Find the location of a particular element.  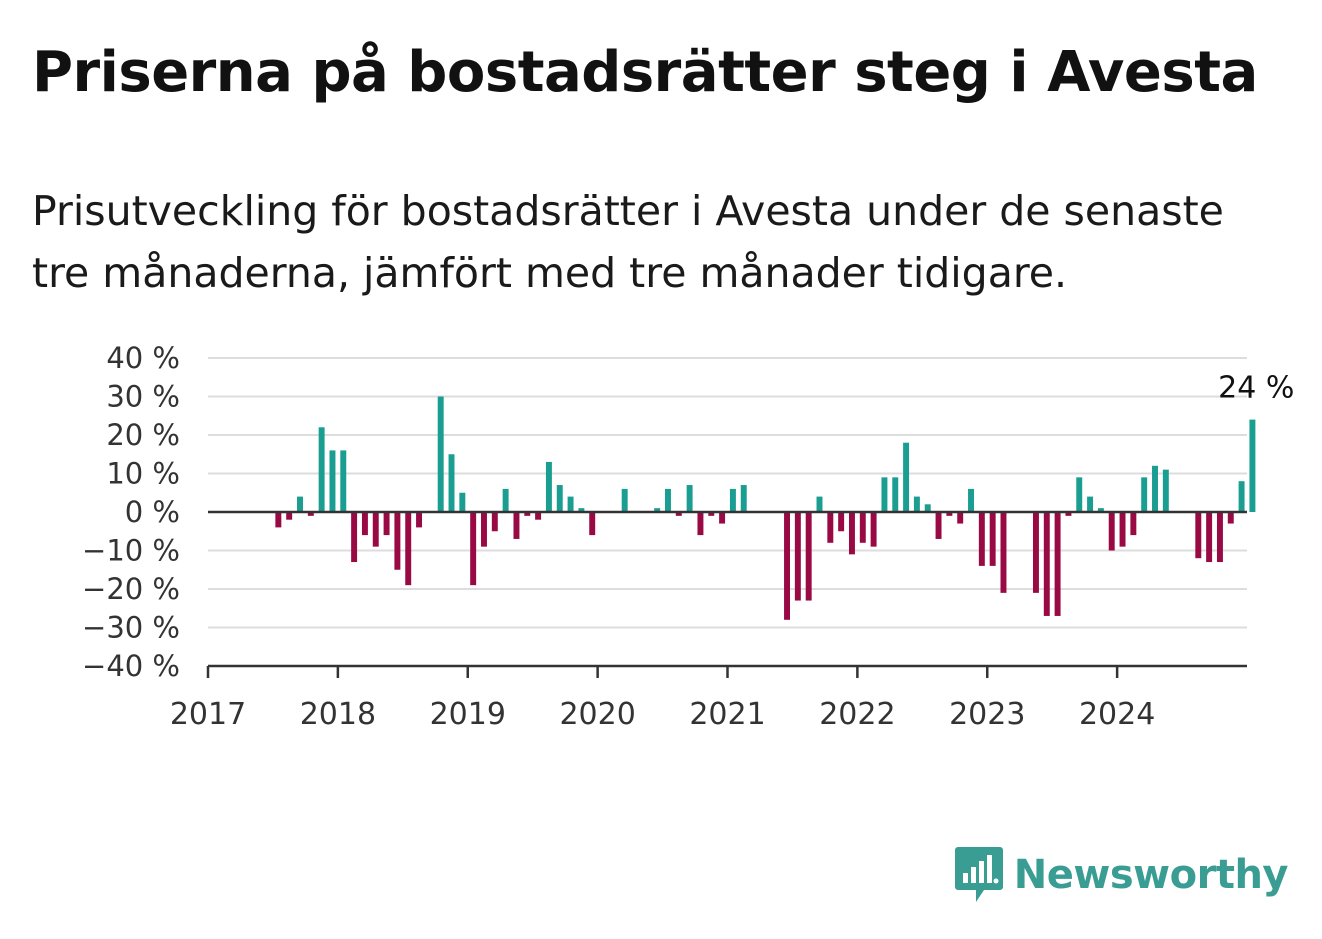

newsworthy-logo-icon is located at coordinates (978, 874).